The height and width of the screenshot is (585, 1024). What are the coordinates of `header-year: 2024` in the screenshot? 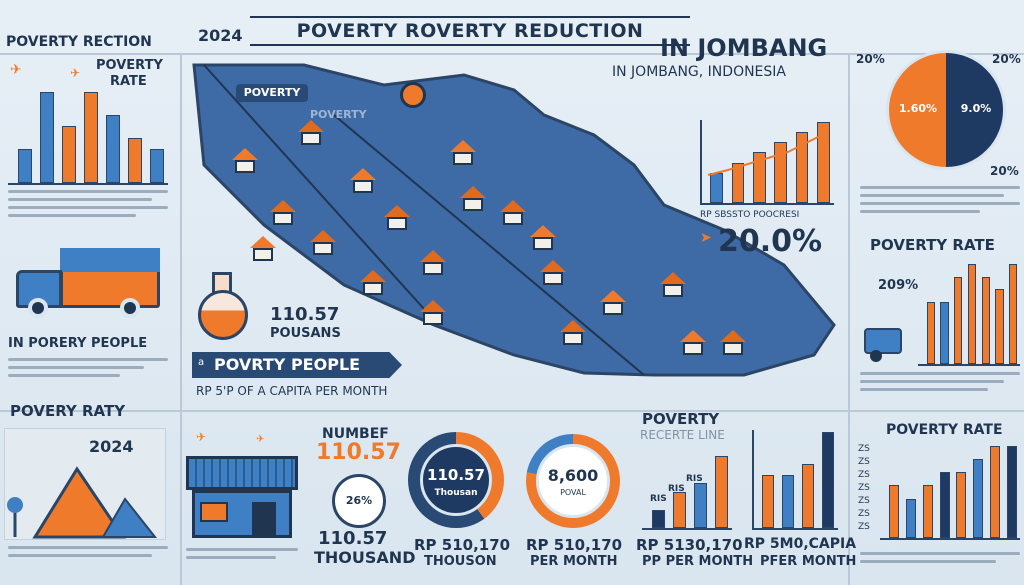 It's located at (220, 35).